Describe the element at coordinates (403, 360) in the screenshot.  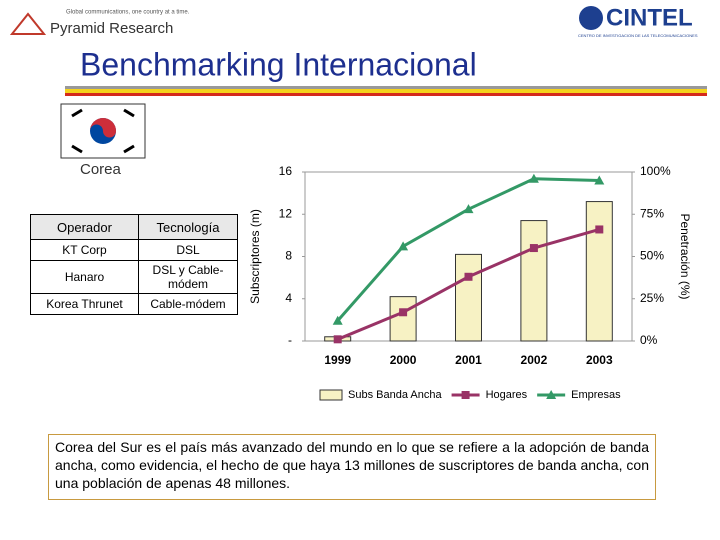
I see `x-tick-label: 2000` at that location.